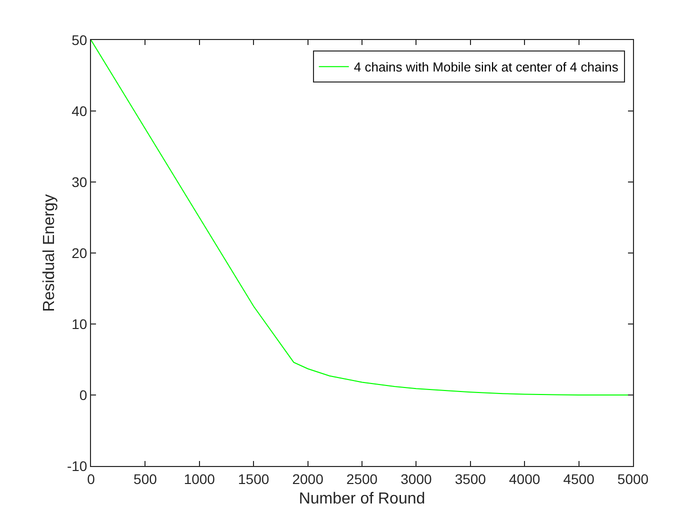 This screenshot has height=525, width=700. What do you see at coordinates (254, 478) in the screenshot?
I see `x-tick-label: 1500` at bounding box center [254, 478].